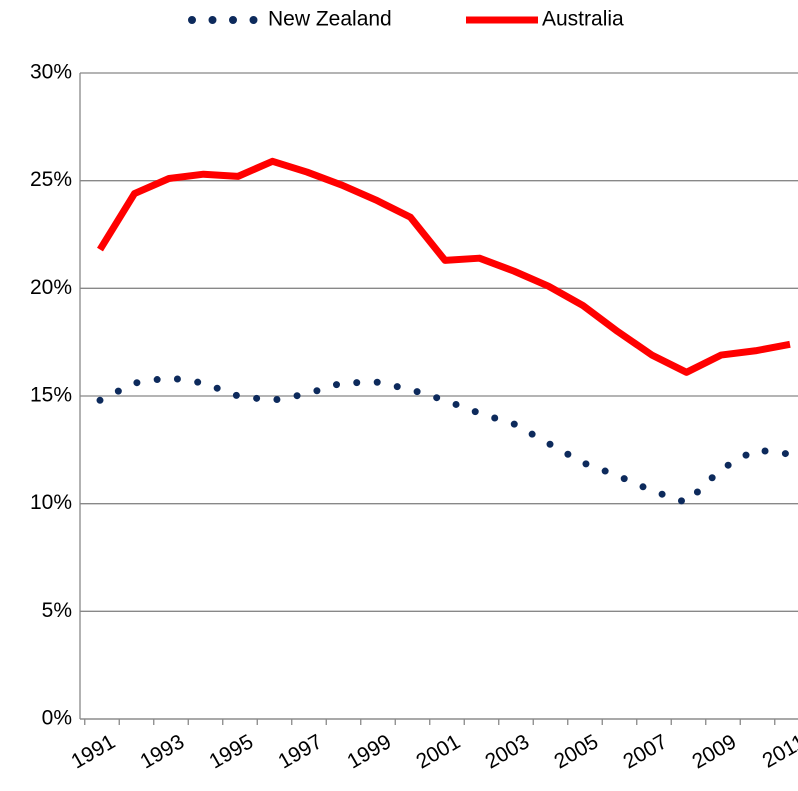 The image size is (798, 791). Describe the element at coordinates (507, 751) in the screenshot. I see `x-tick-label: 2003` at that location.